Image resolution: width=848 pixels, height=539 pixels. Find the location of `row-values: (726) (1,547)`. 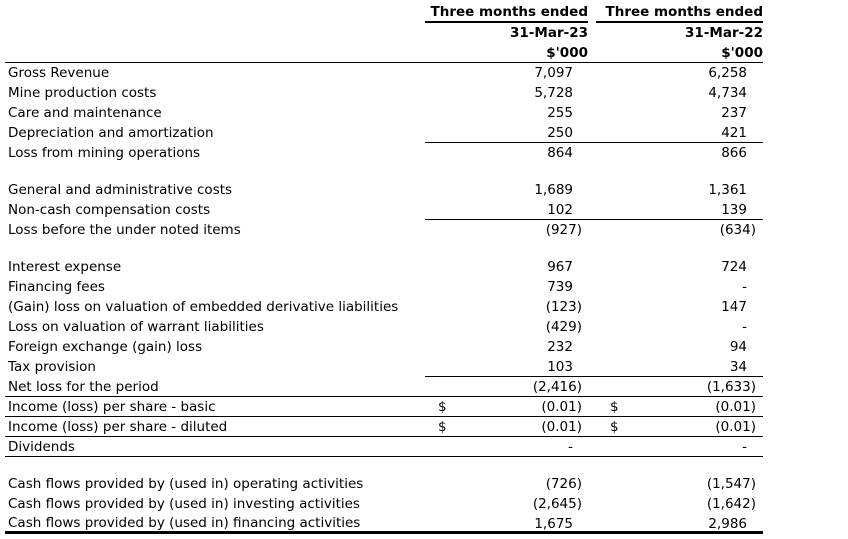

row-values: (726) (1,547) is located at coordinates (594, 484).